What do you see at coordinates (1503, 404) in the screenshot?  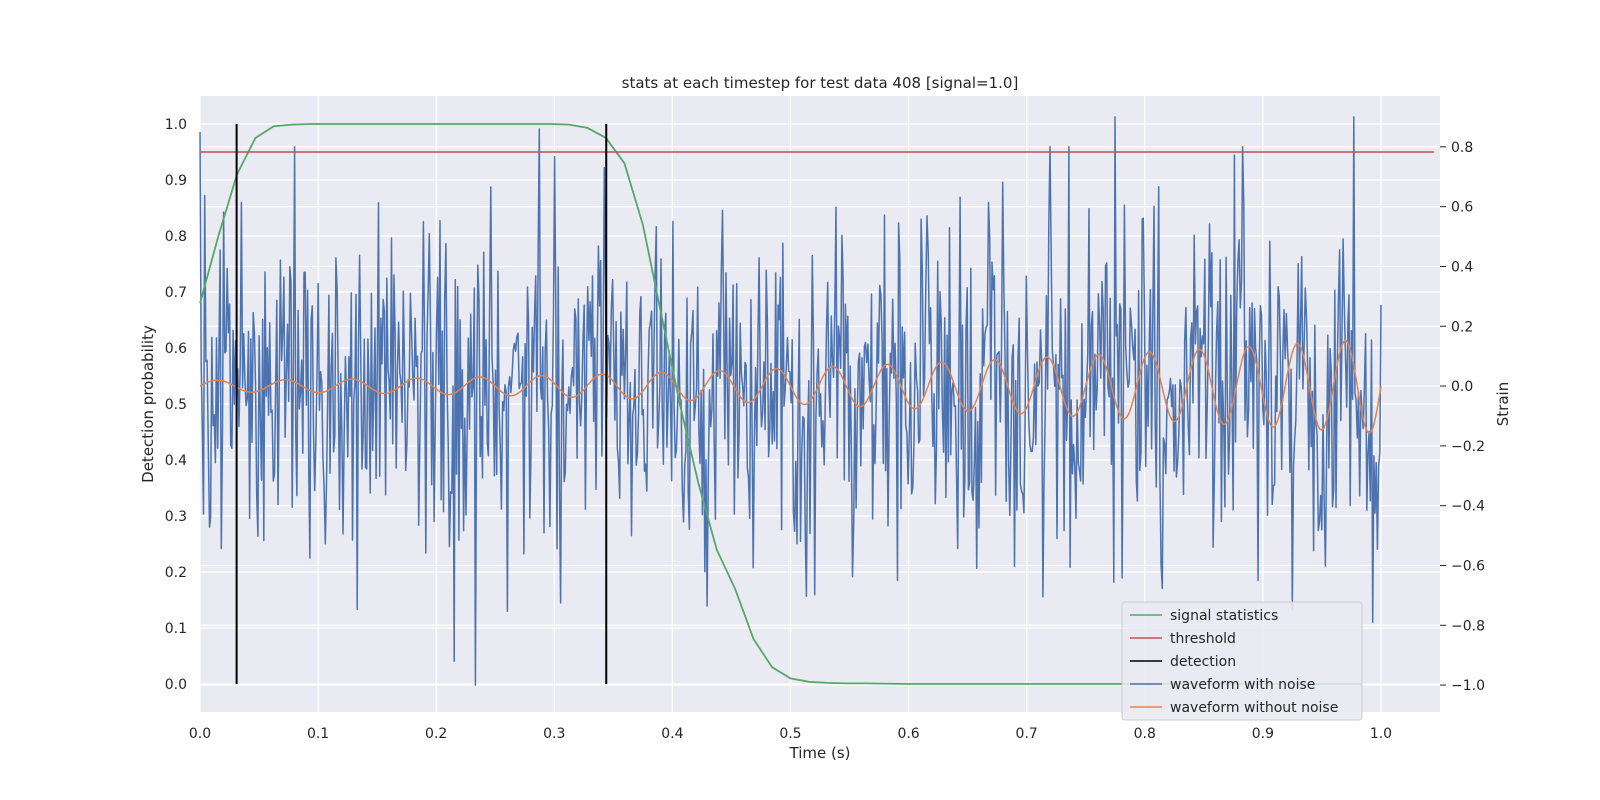 I see `y2-axis-label: Strain` at bounding box center [1503, 404].